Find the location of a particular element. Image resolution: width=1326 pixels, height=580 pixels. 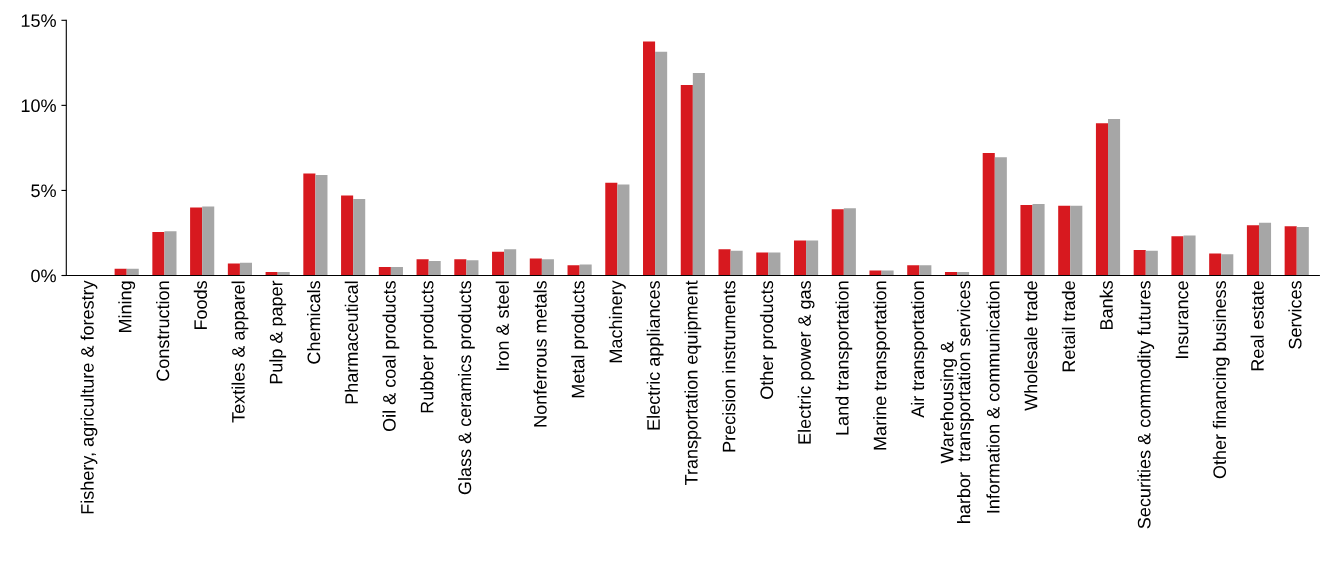

x-tick-label: Foods is located at coordinates (200, 305).